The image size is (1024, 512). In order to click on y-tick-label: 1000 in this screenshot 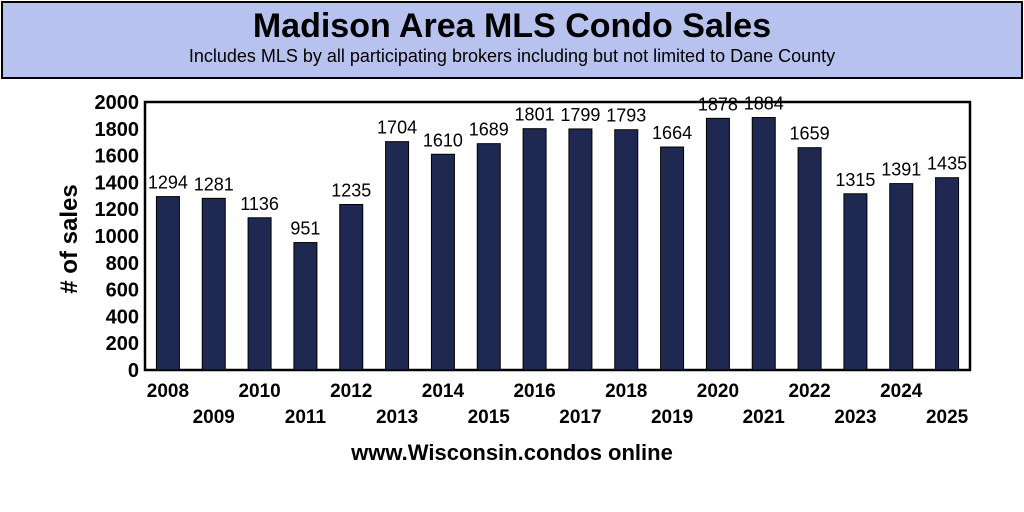, I will do `click(117, 237)`.